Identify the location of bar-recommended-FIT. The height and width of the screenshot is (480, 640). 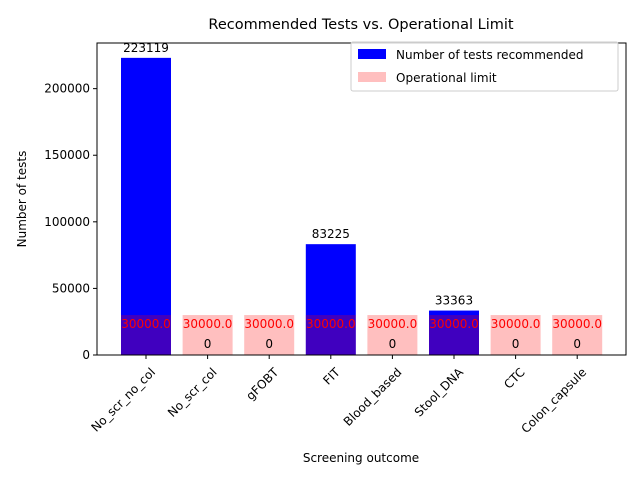
(330, 299).